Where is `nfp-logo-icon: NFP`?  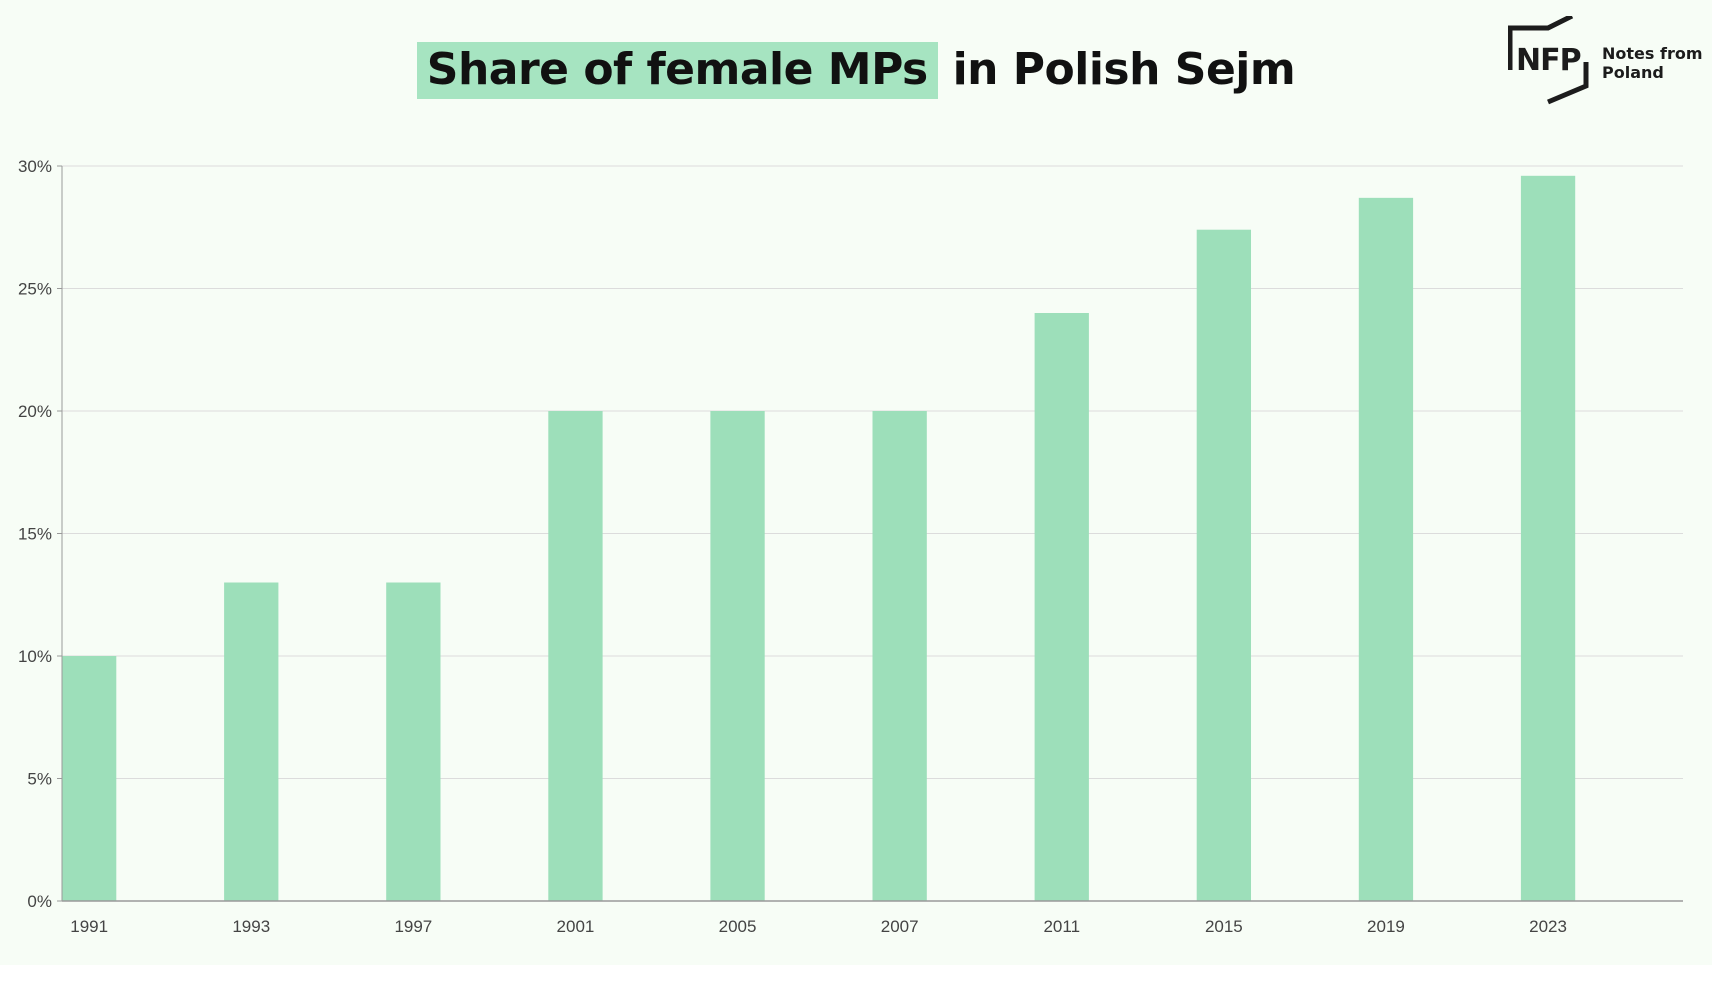 nfp-logo-icon: NFP is located at coordinates (1548, 60).